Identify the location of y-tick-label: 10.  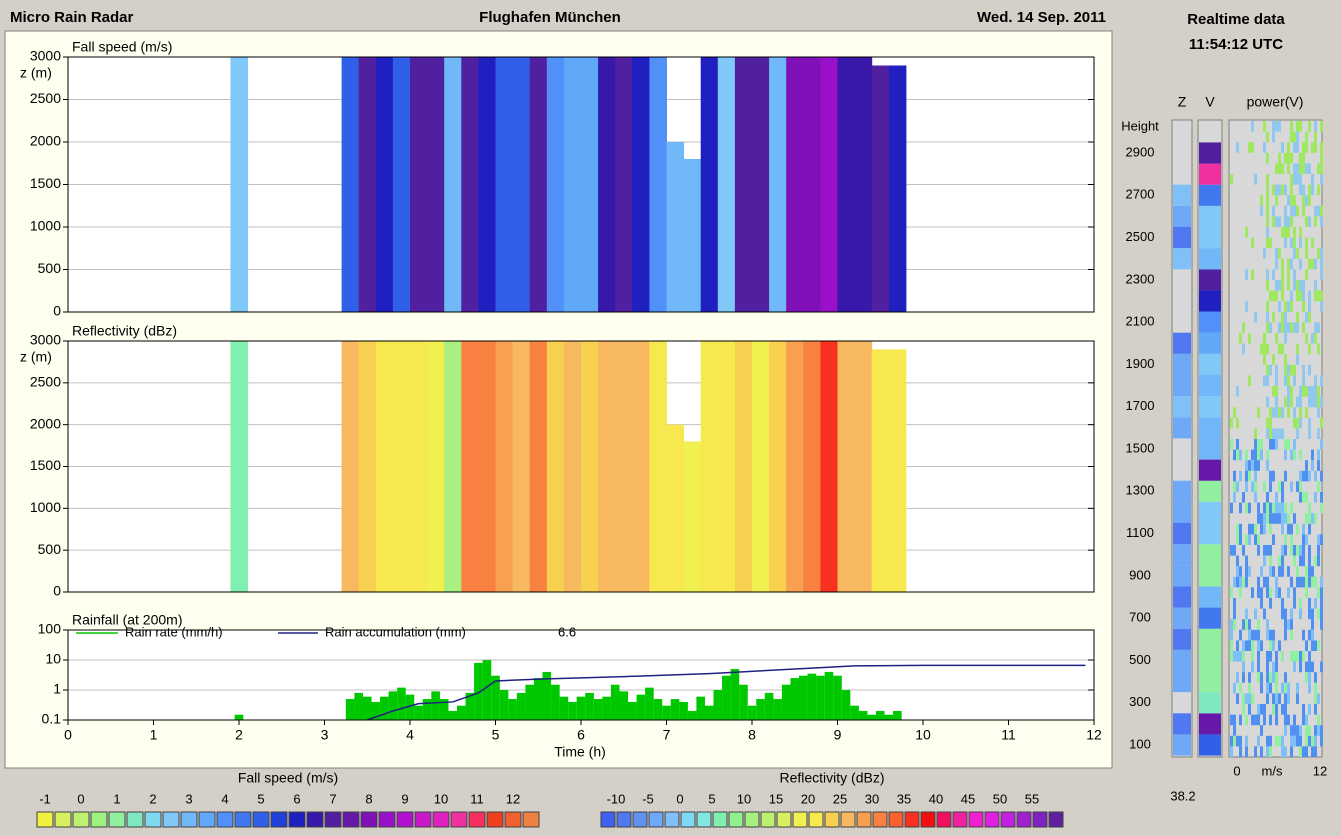
(53, 659).